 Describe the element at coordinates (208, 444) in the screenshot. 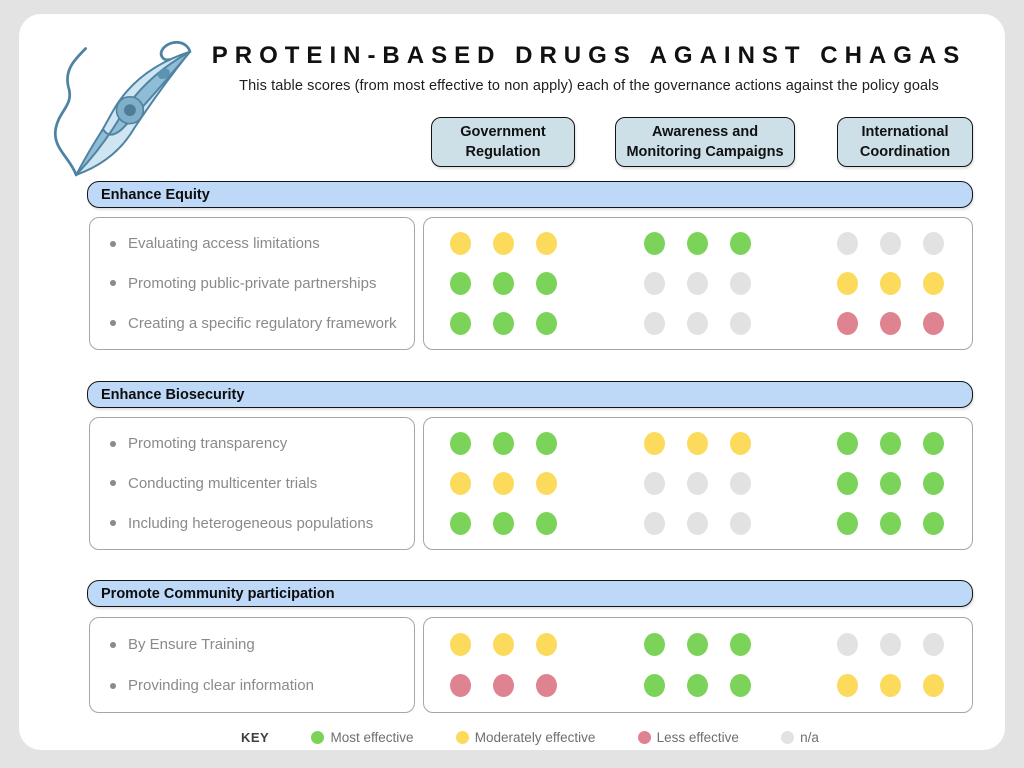

I see `goal-label: Promoting transparency` at that location.